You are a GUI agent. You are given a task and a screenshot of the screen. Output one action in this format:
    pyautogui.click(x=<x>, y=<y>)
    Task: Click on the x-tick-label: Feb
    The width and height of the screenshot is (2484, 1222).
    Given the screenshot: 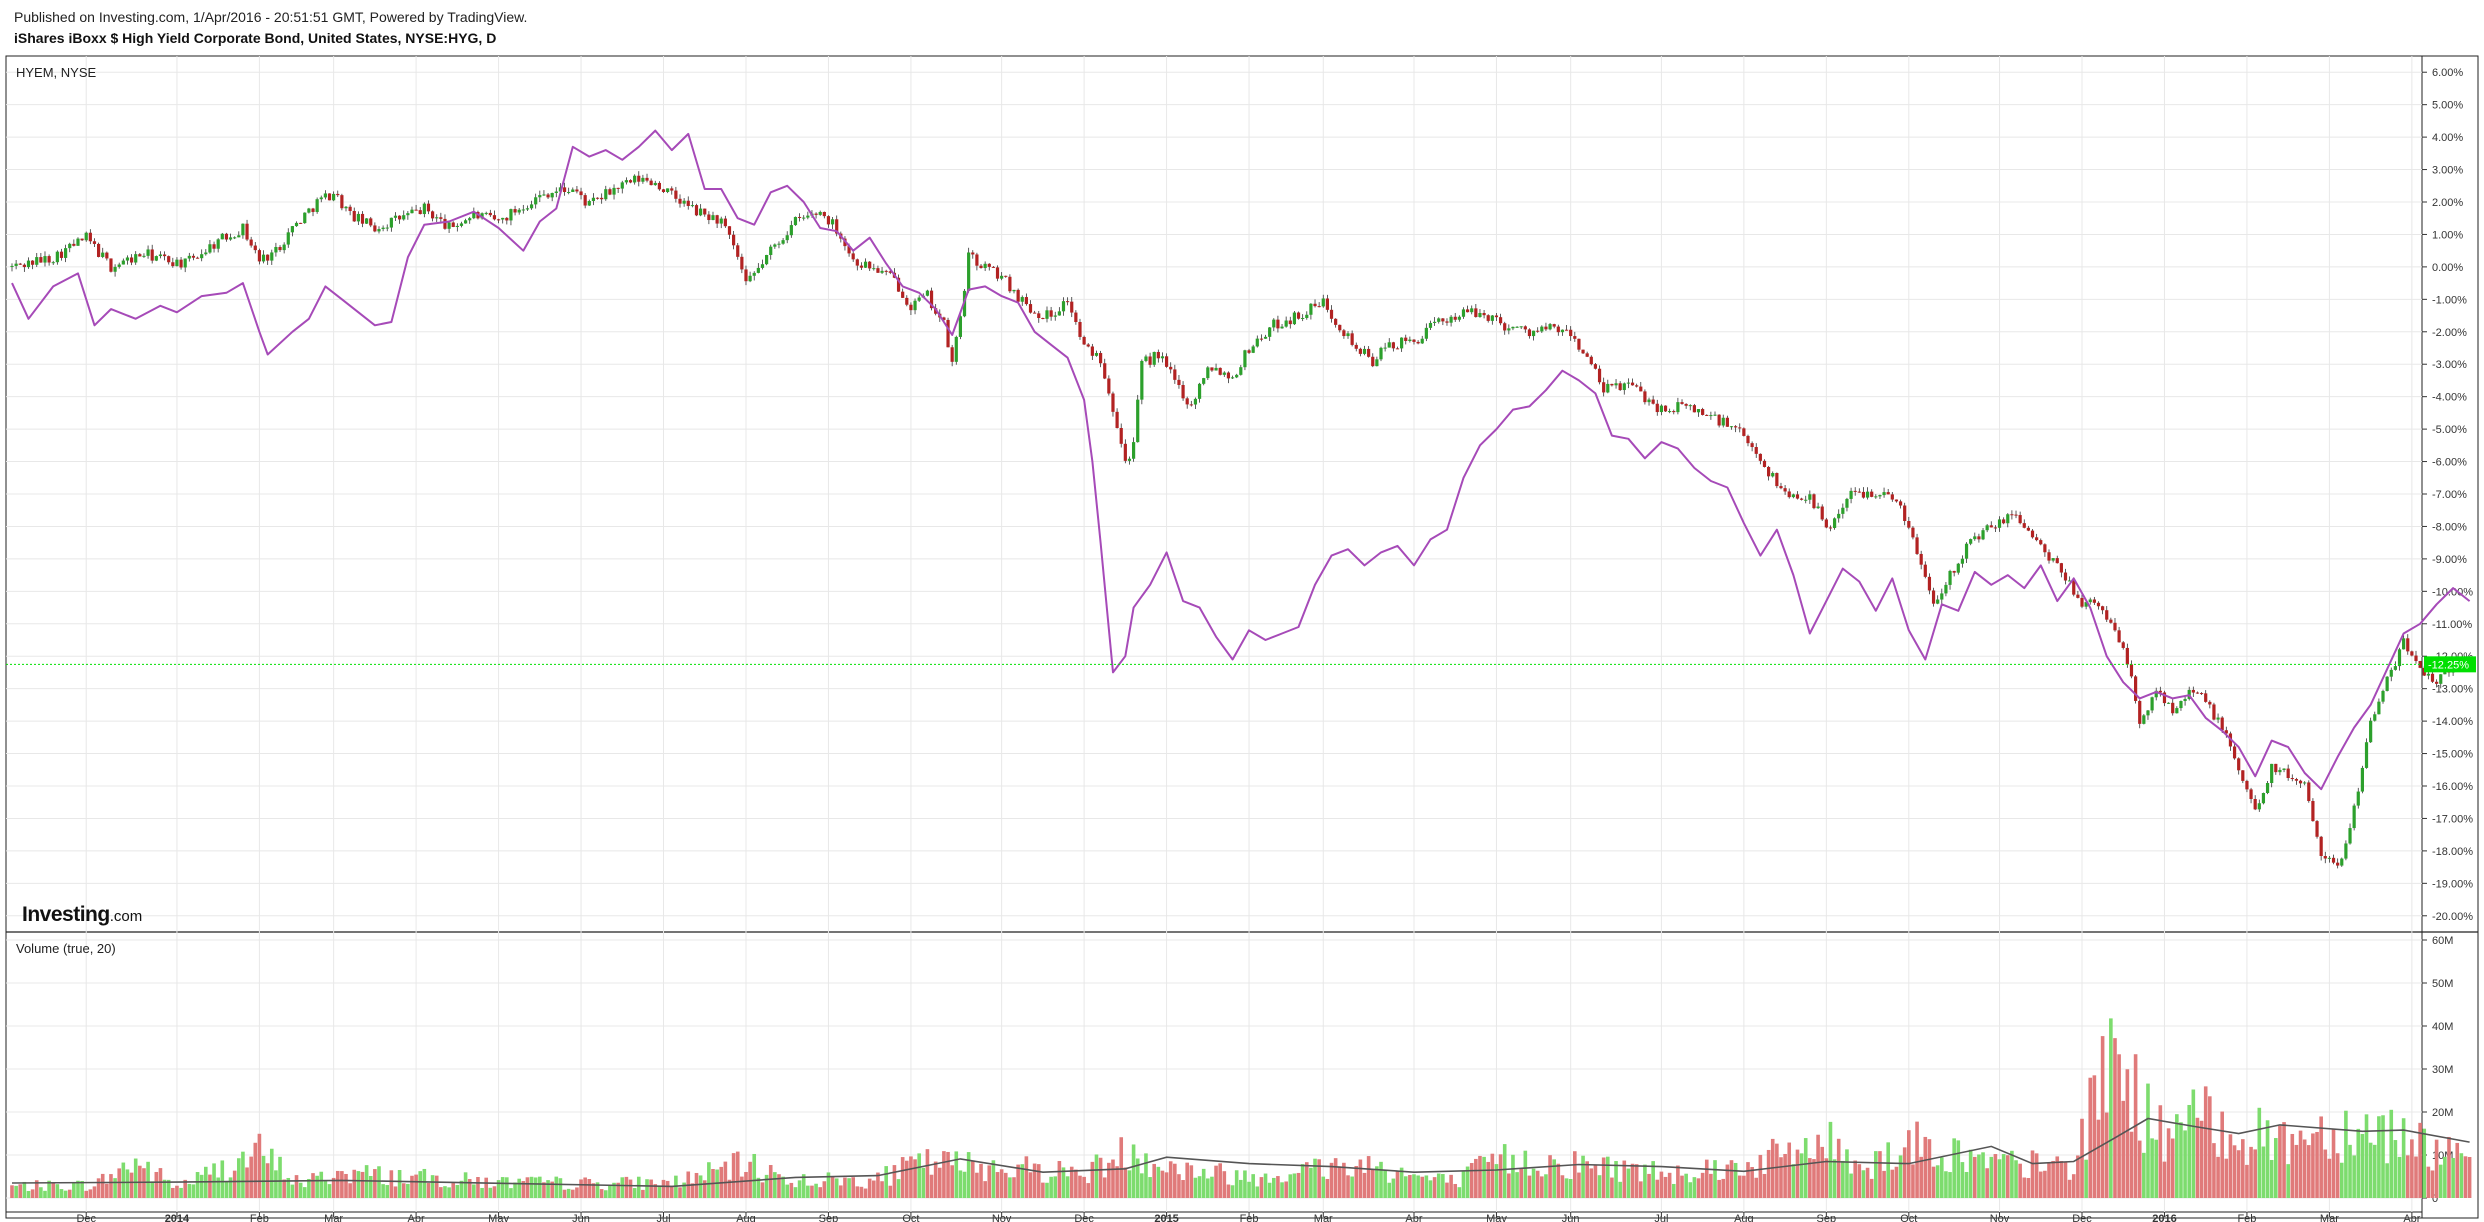 What is the action you would take?
    pyautogui.click(x=2246, y=1217)
    